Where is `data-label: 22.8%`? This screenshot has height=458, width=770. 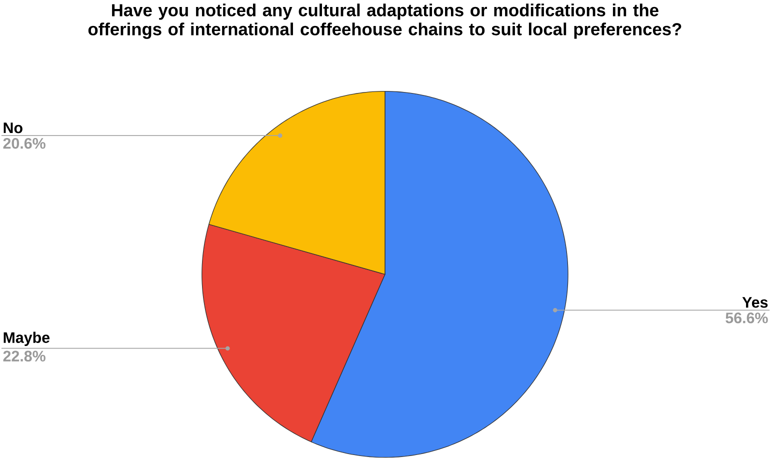
data-label: 22.8% is located at coordinates (24, 356).